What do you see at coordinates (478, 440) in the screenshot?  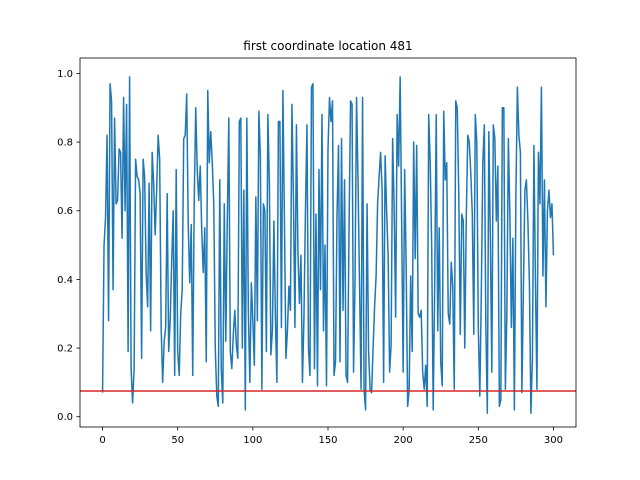 I see `x-tick-label: 250` at bounding box center [478, 440].